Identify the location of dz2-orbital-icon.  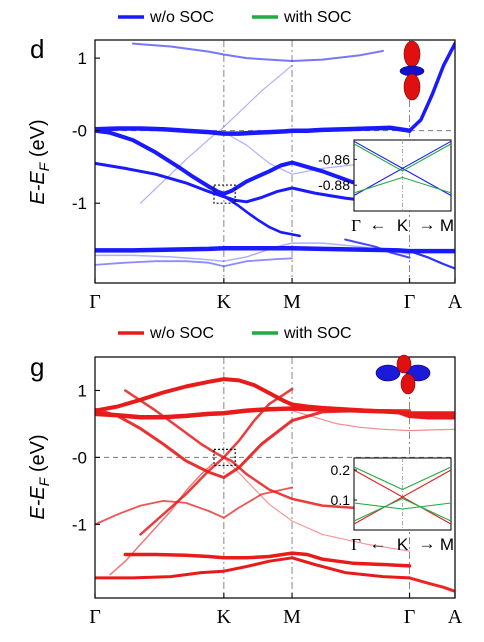
(412, 70).